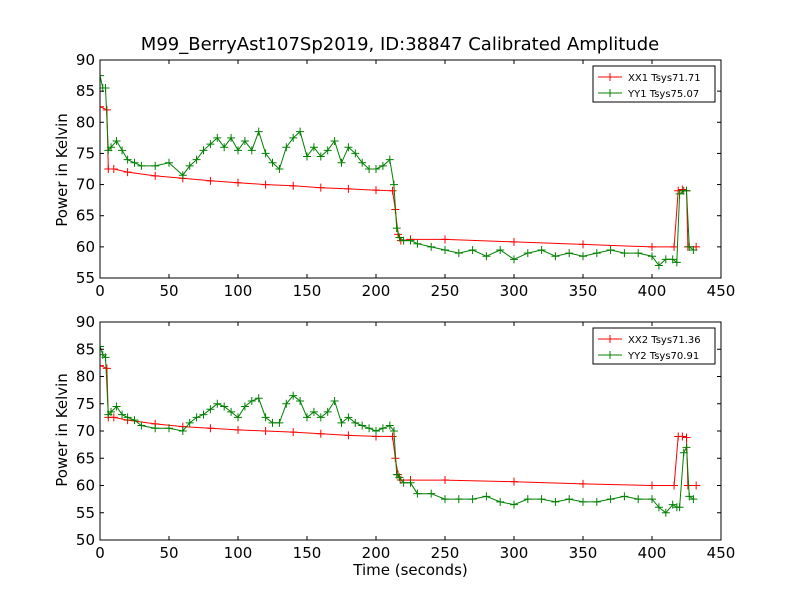 This screenshot has height=604, width=800. What do you see at coordinates (100, 553) in the screenshot?
I see `bottom-x-tick-label: 0` at bounding box center [100, 553].